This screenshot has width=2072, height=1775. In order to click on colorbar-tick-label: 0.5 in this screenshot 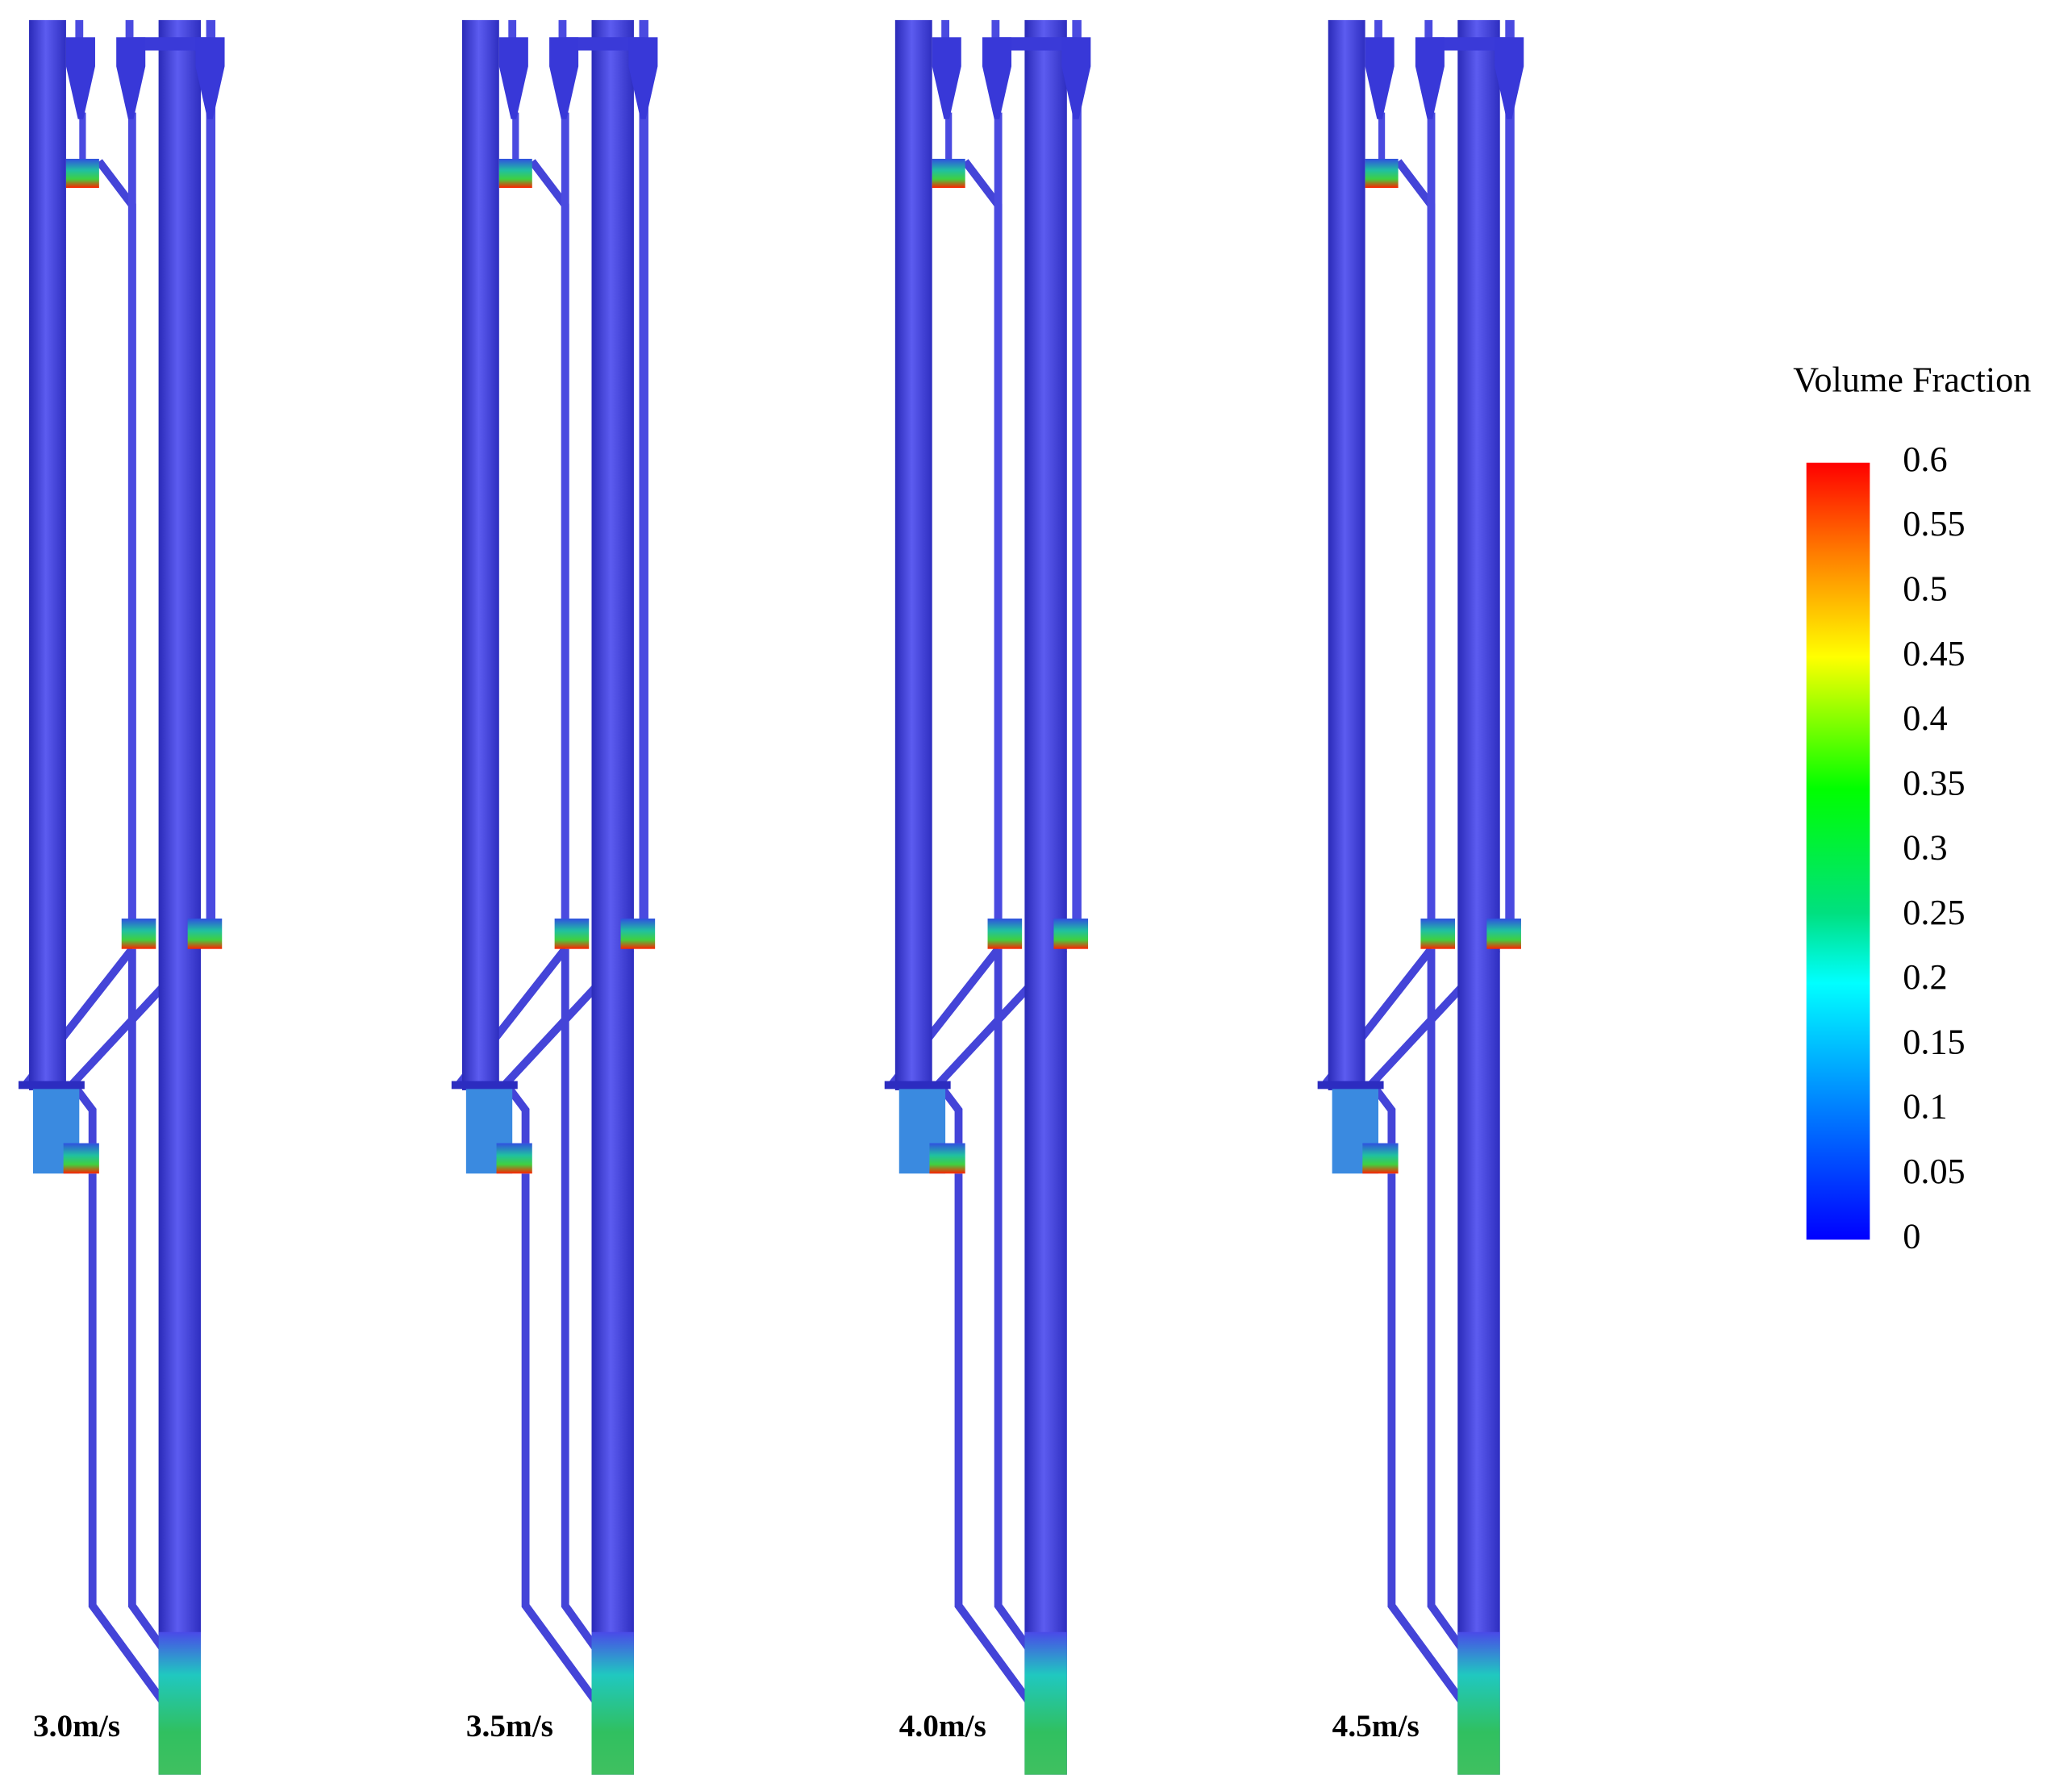, I will do `click(1925, 588)`.